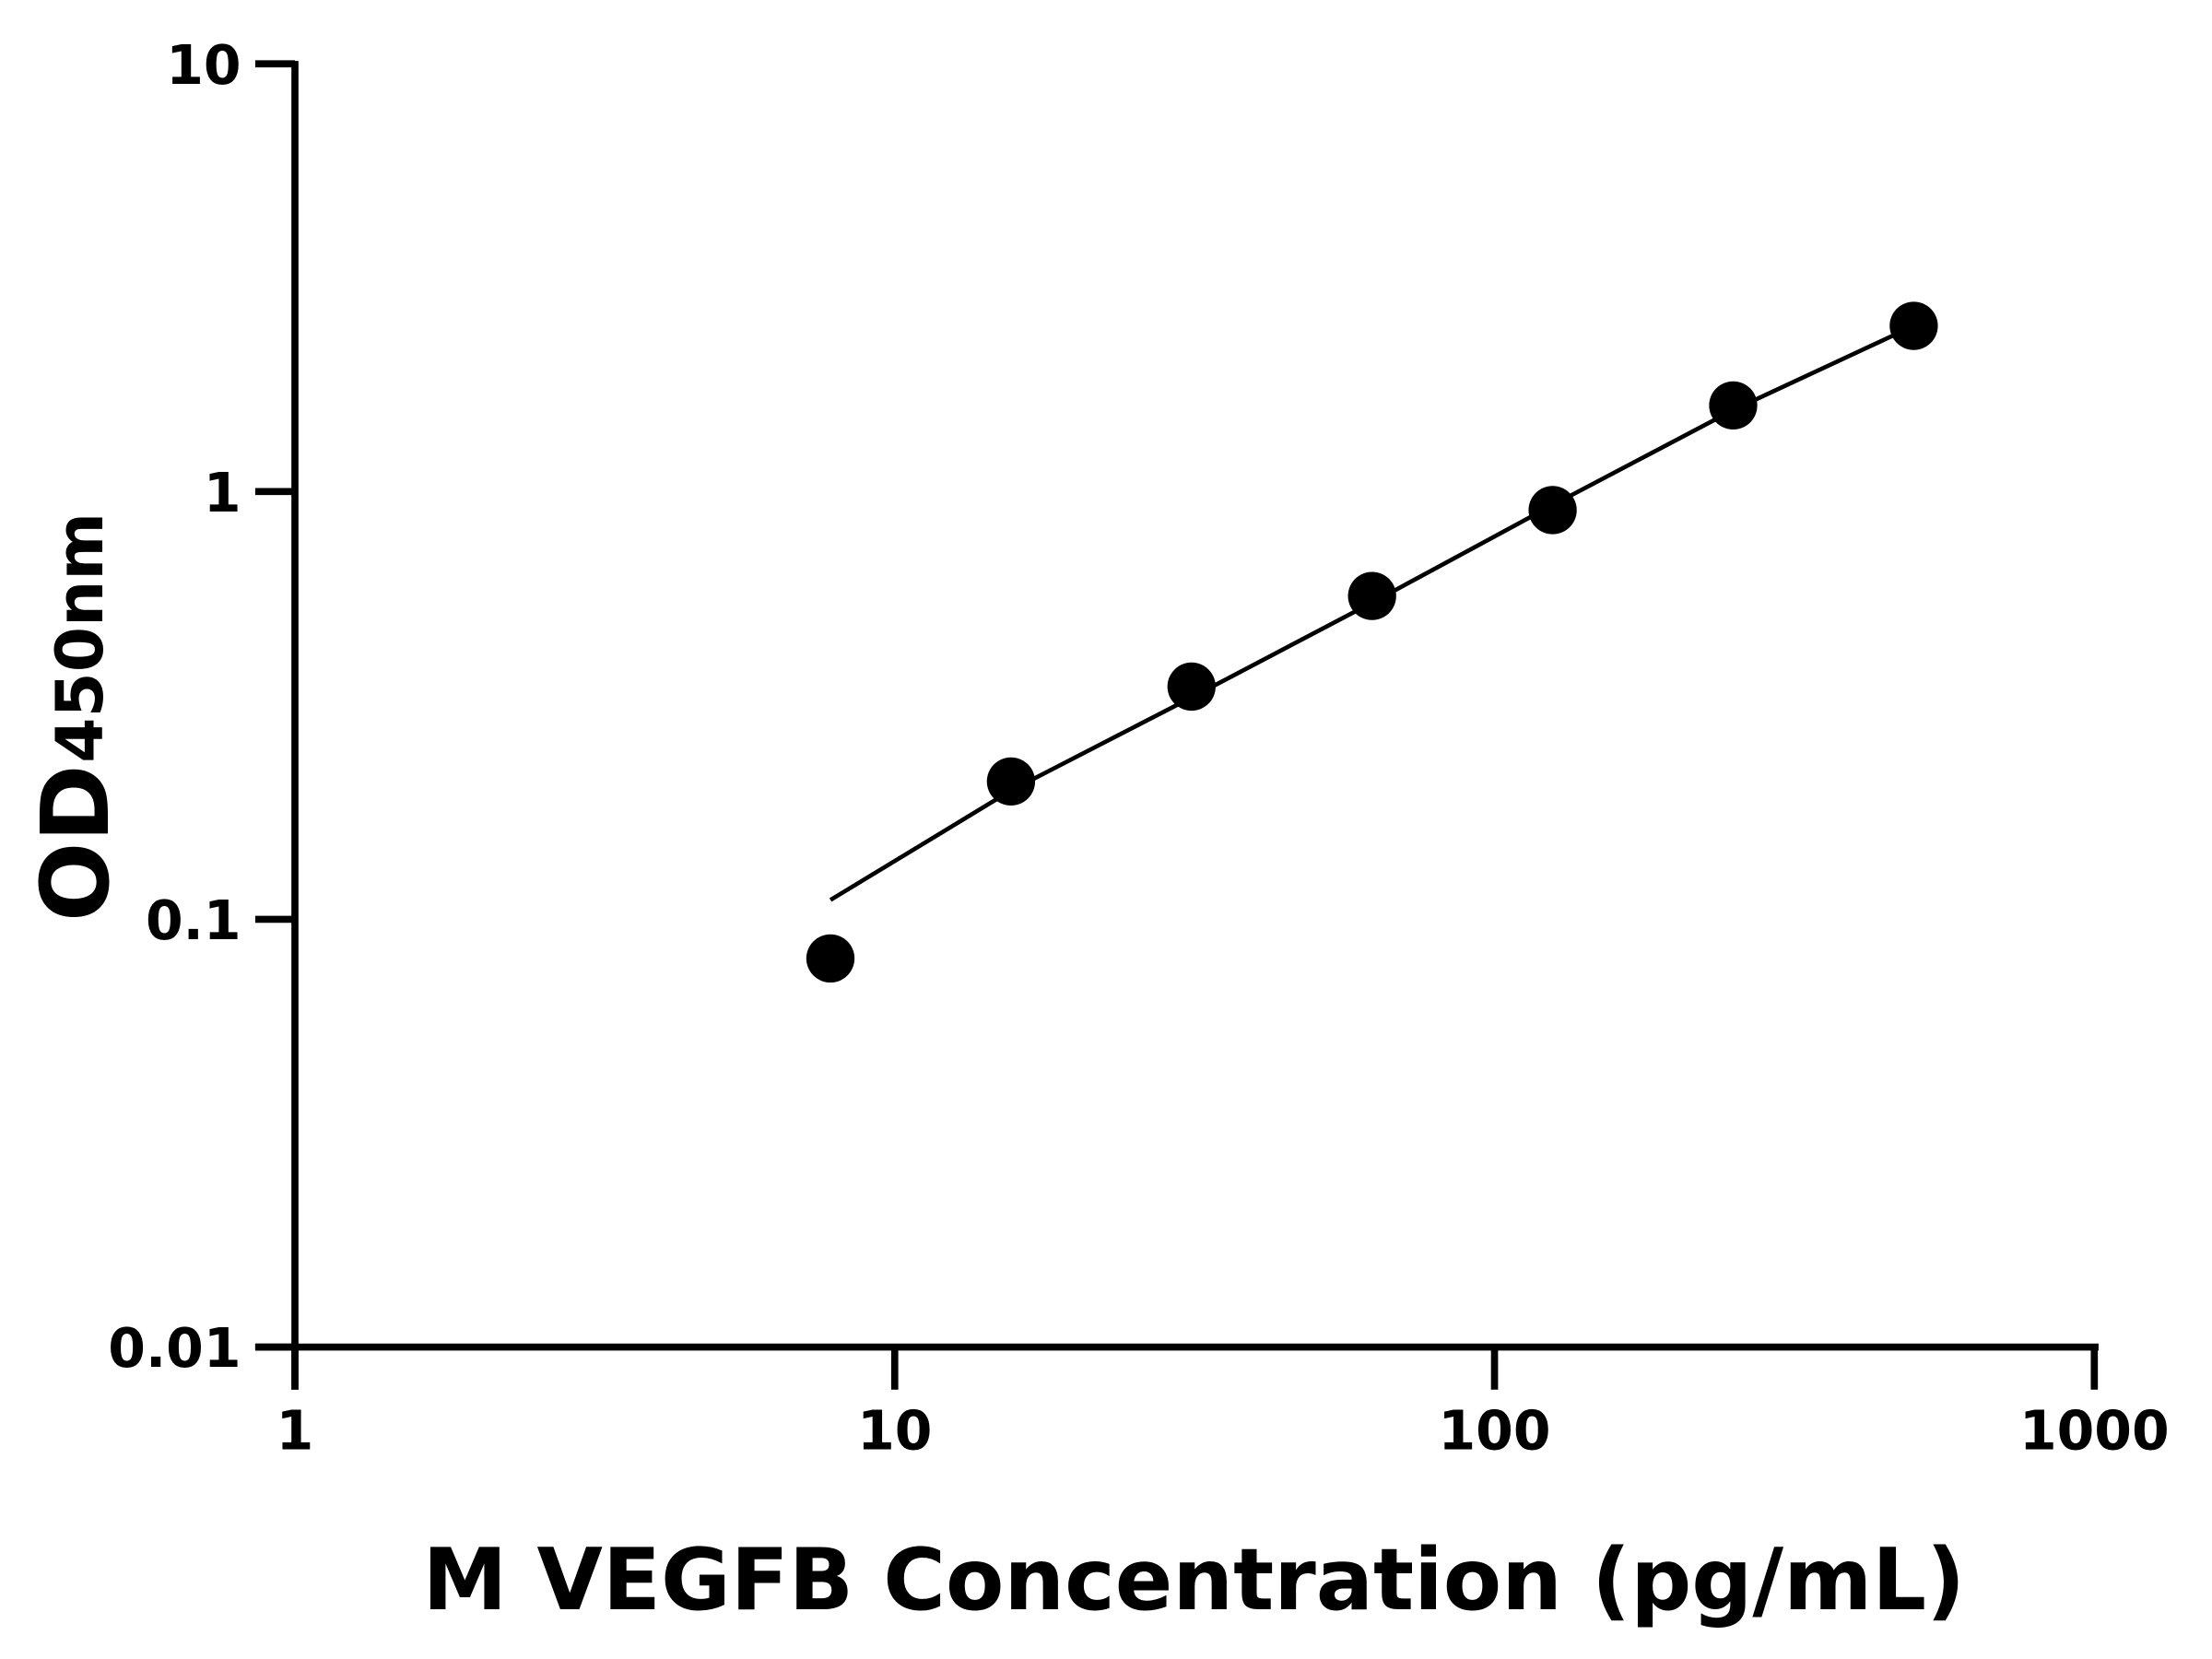 The width and height of the screenshot is (2212, 1659). What do you see at coordinates (79, 637) in the screenshot?
I see `y-axis-label-sub: 450nm` at bounding box center [79, 637].